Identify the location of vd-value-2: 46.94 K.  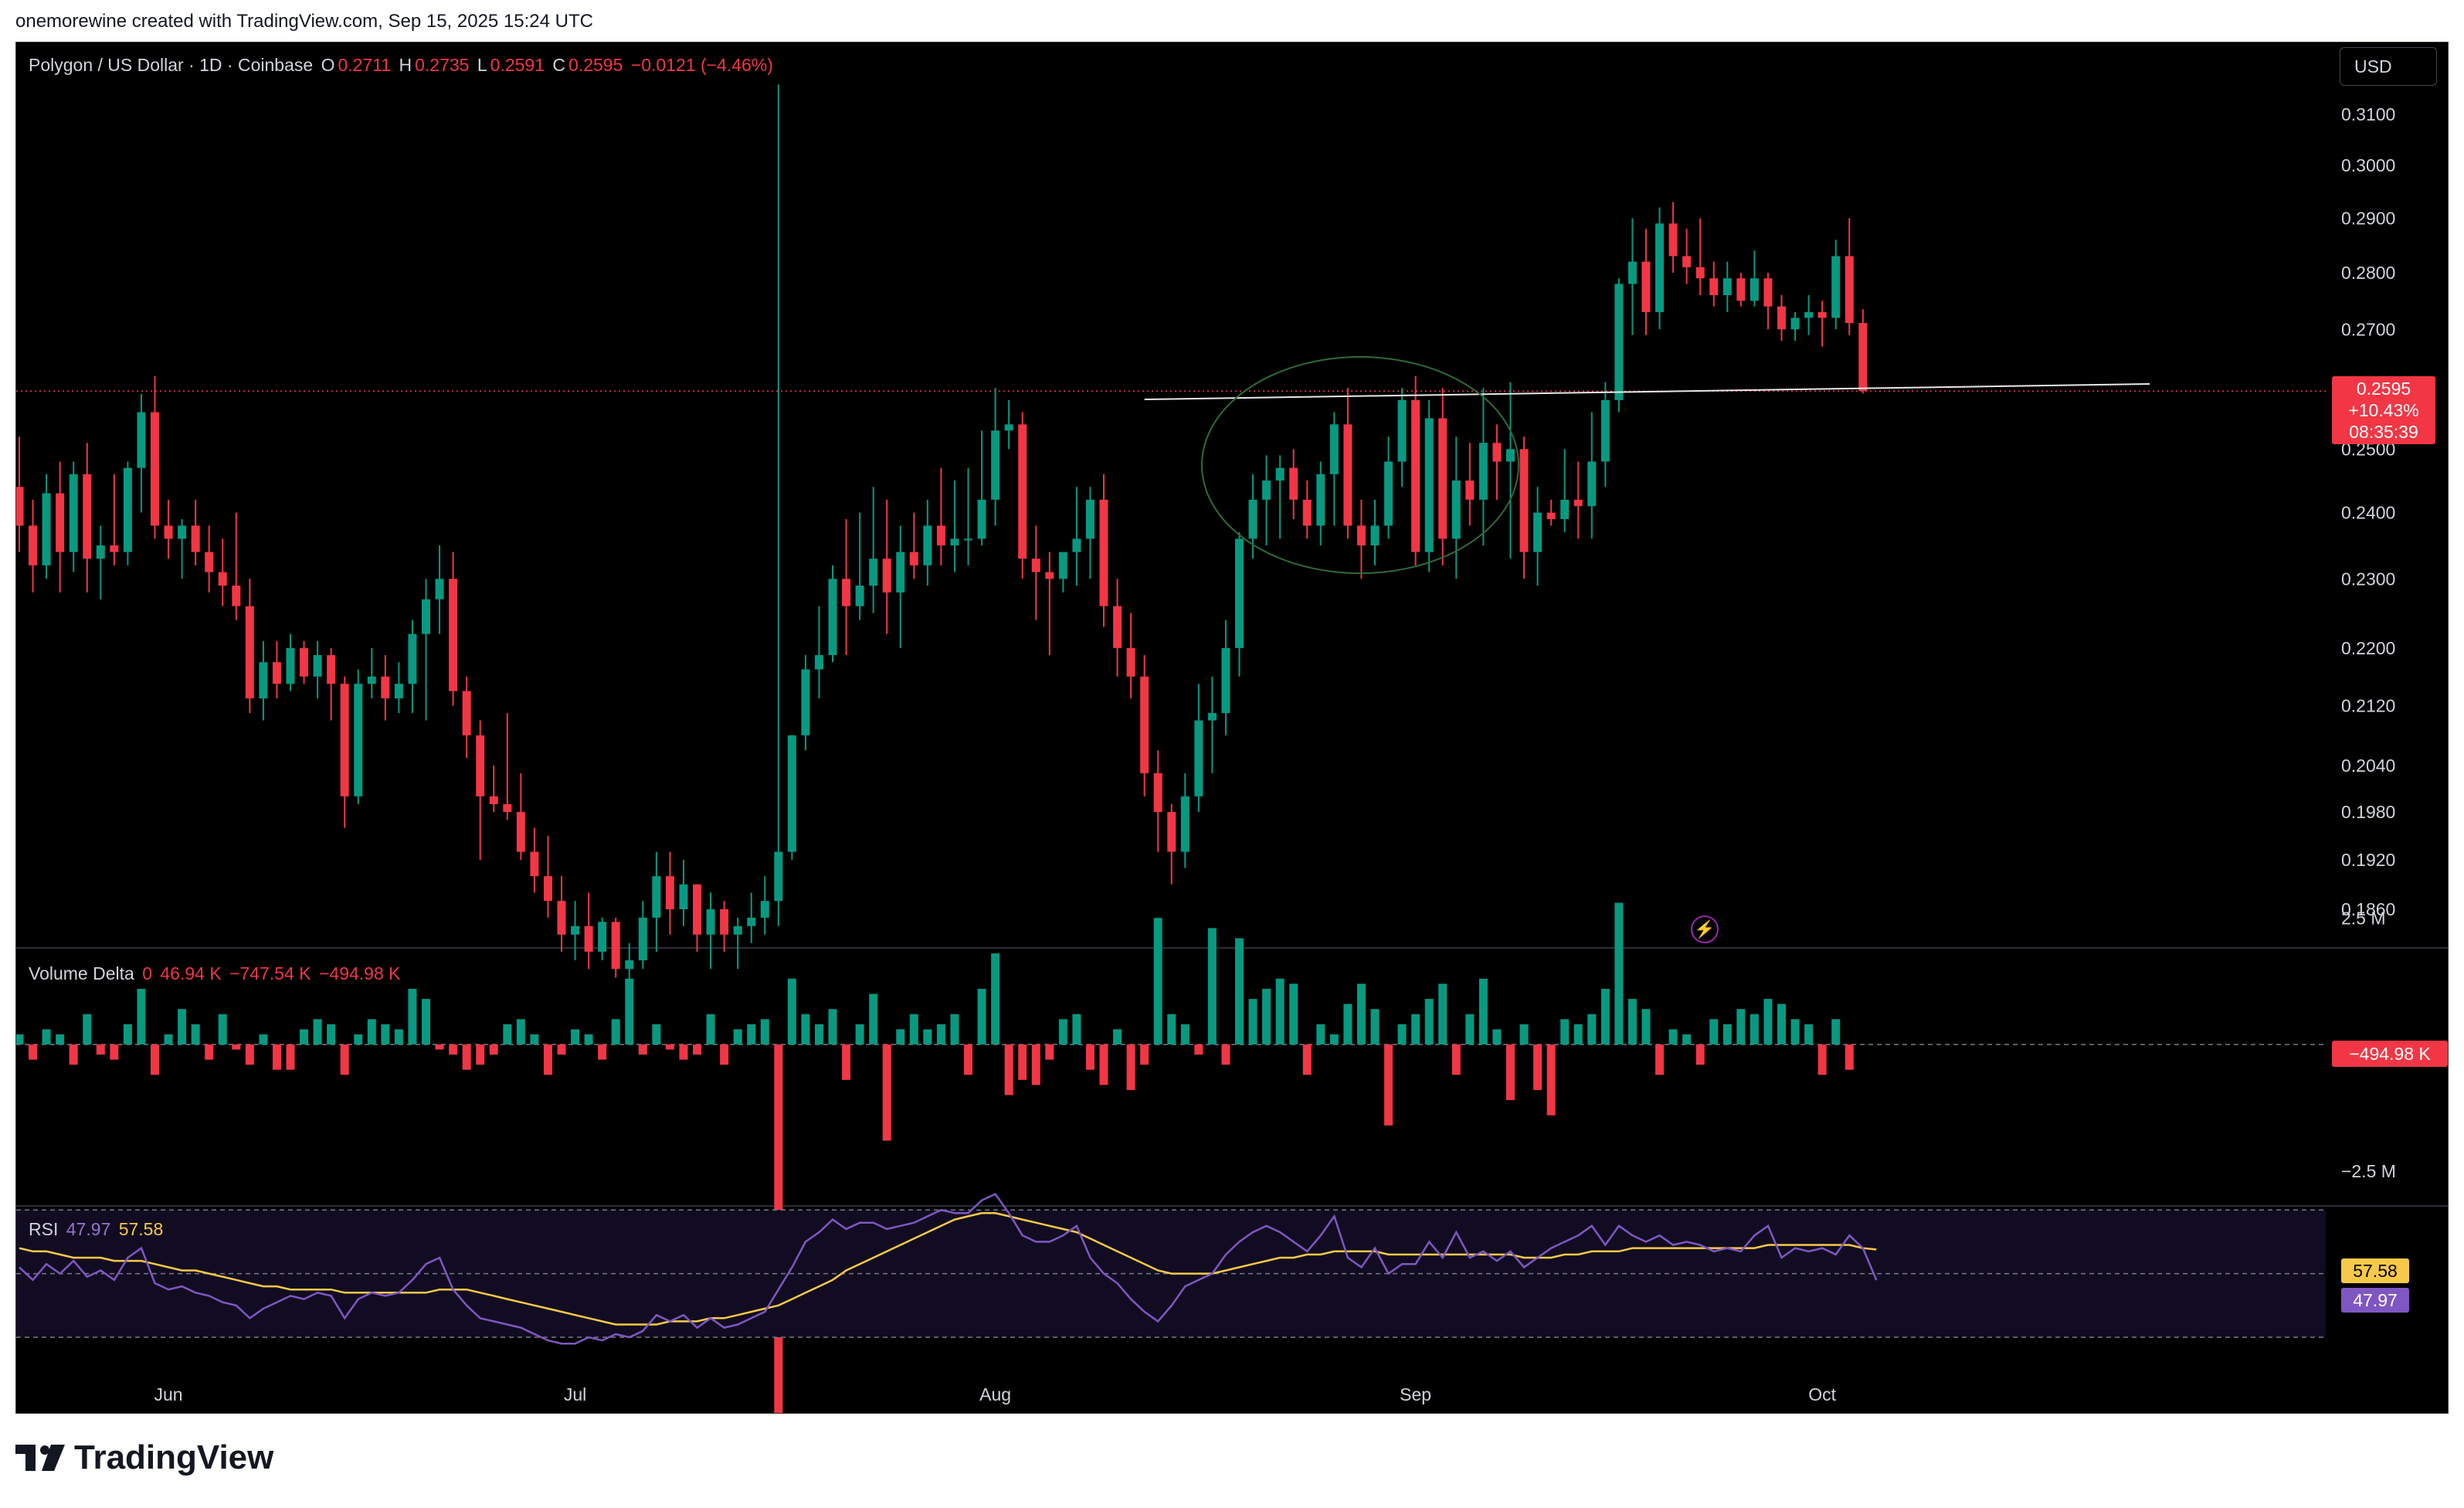
(191, 973).